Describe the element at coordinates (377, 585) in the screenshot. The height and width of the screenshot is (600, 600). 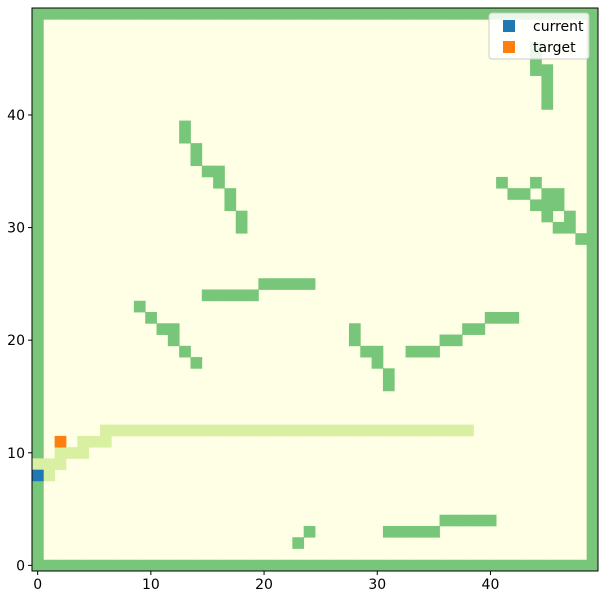
I see `x-tick-label: 30` at that location.